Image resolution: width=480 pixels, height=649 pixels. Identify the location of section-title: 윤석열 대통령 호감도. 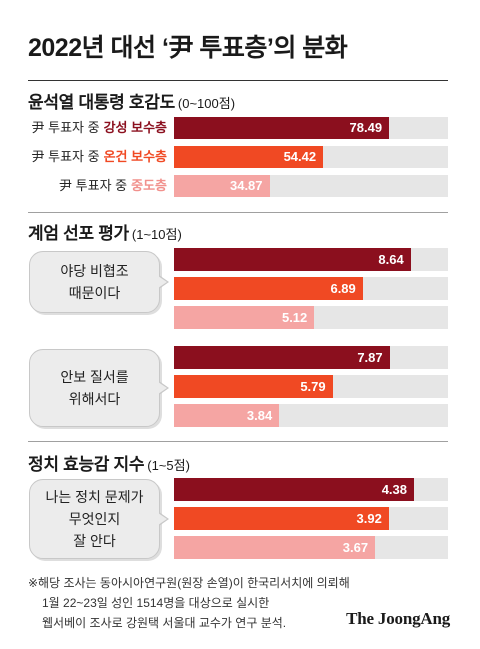
(101, 102).